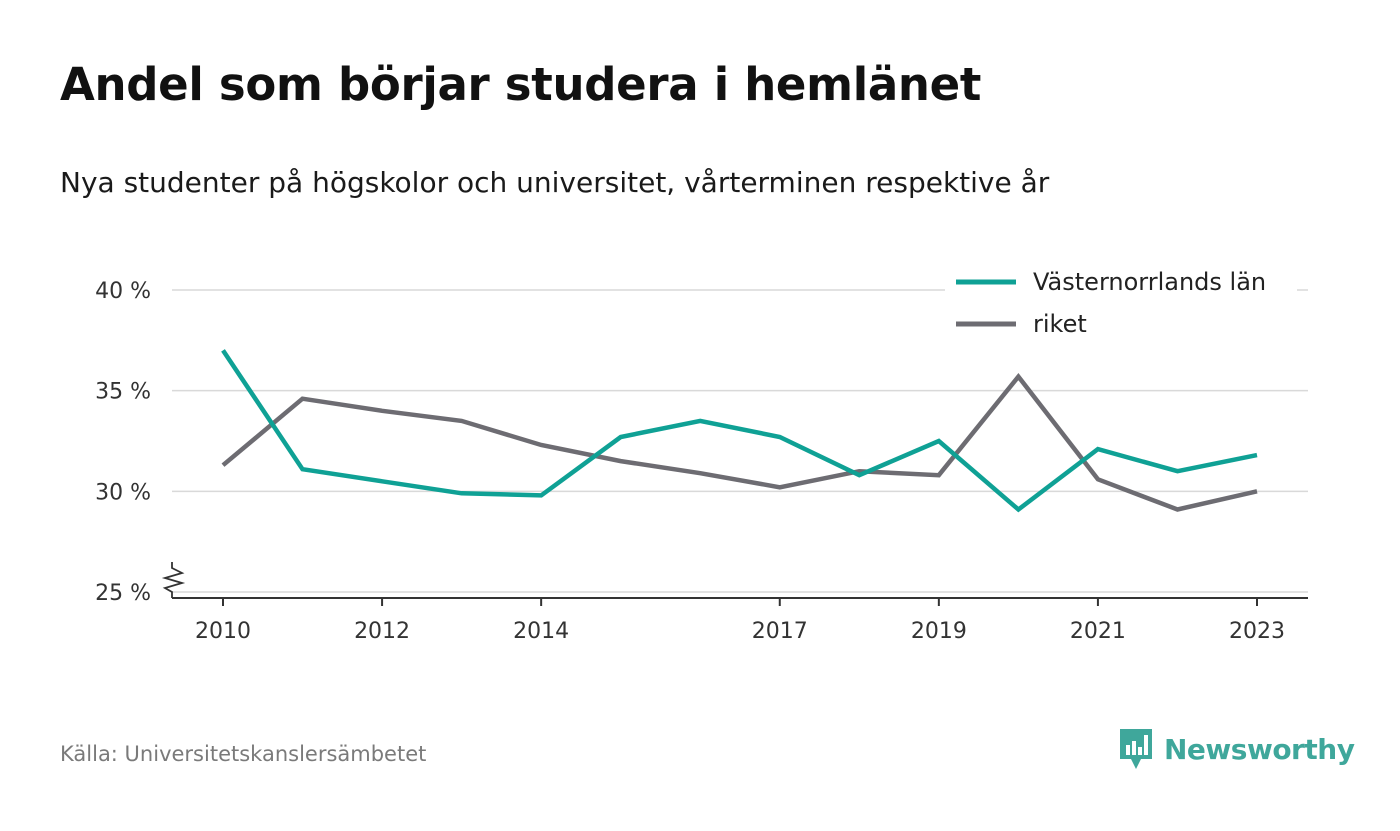  What do you see at coordinates (173, 580) in the screenshot?
I see `axis-break-marker` at bounding box center [173, 580].